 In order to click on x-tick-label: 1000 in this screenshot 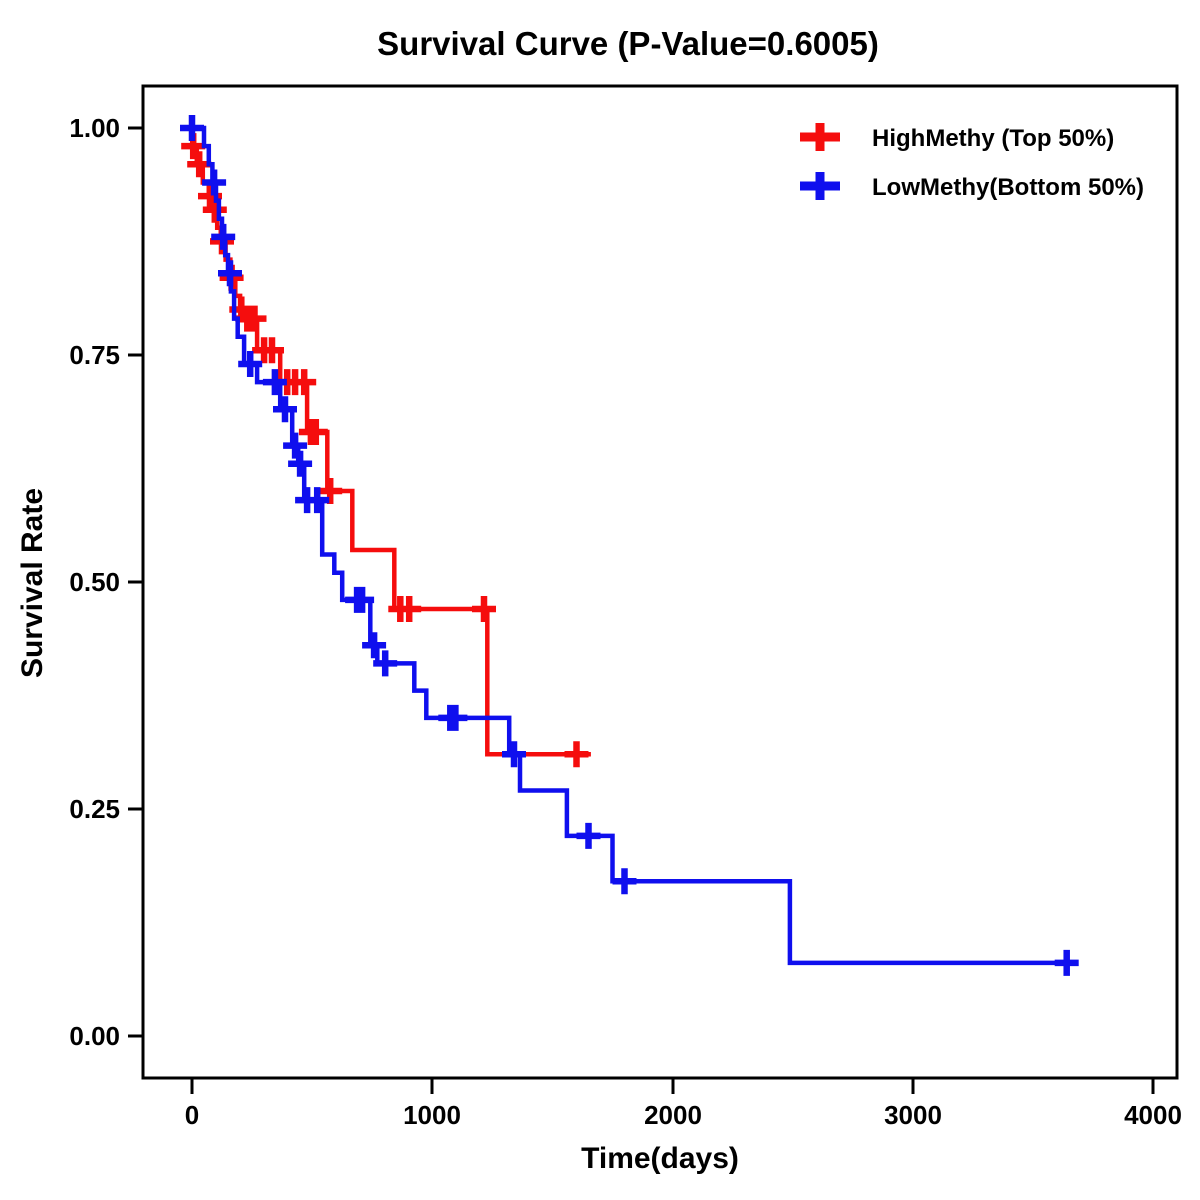, I will do `click(432, 1115)`.